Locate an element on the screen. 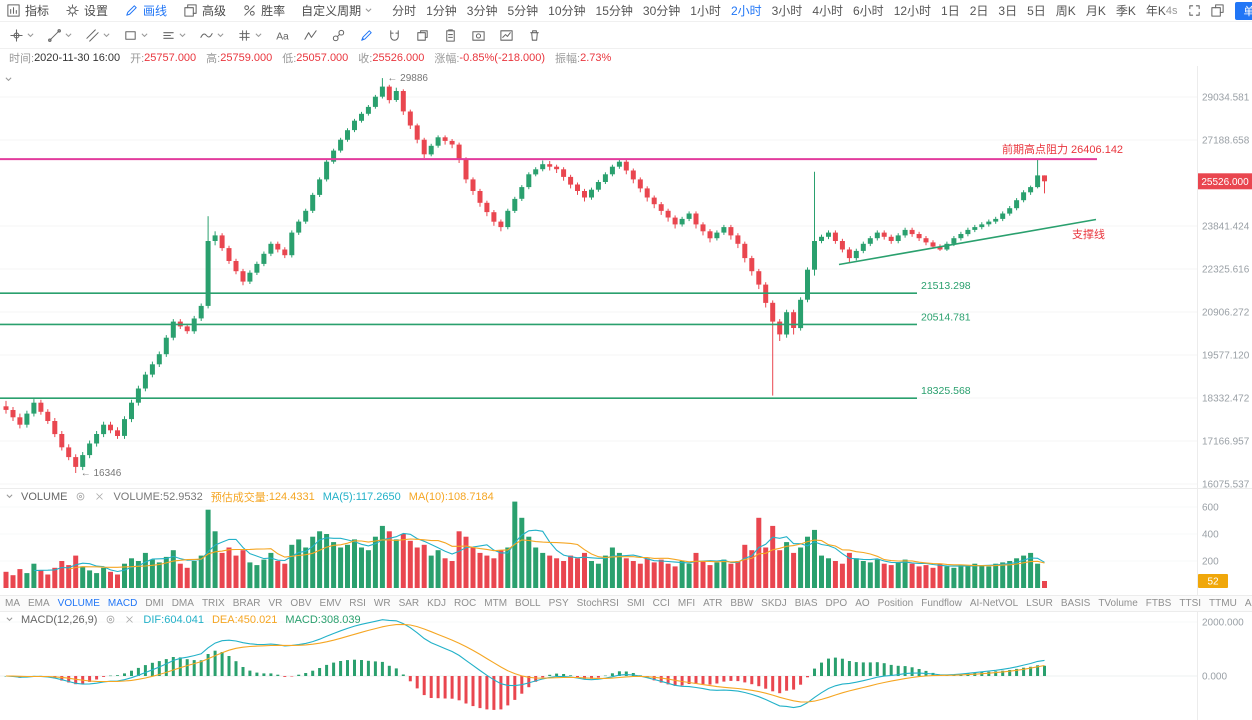  volume-settings-icon is located at coordinates (80, 496).